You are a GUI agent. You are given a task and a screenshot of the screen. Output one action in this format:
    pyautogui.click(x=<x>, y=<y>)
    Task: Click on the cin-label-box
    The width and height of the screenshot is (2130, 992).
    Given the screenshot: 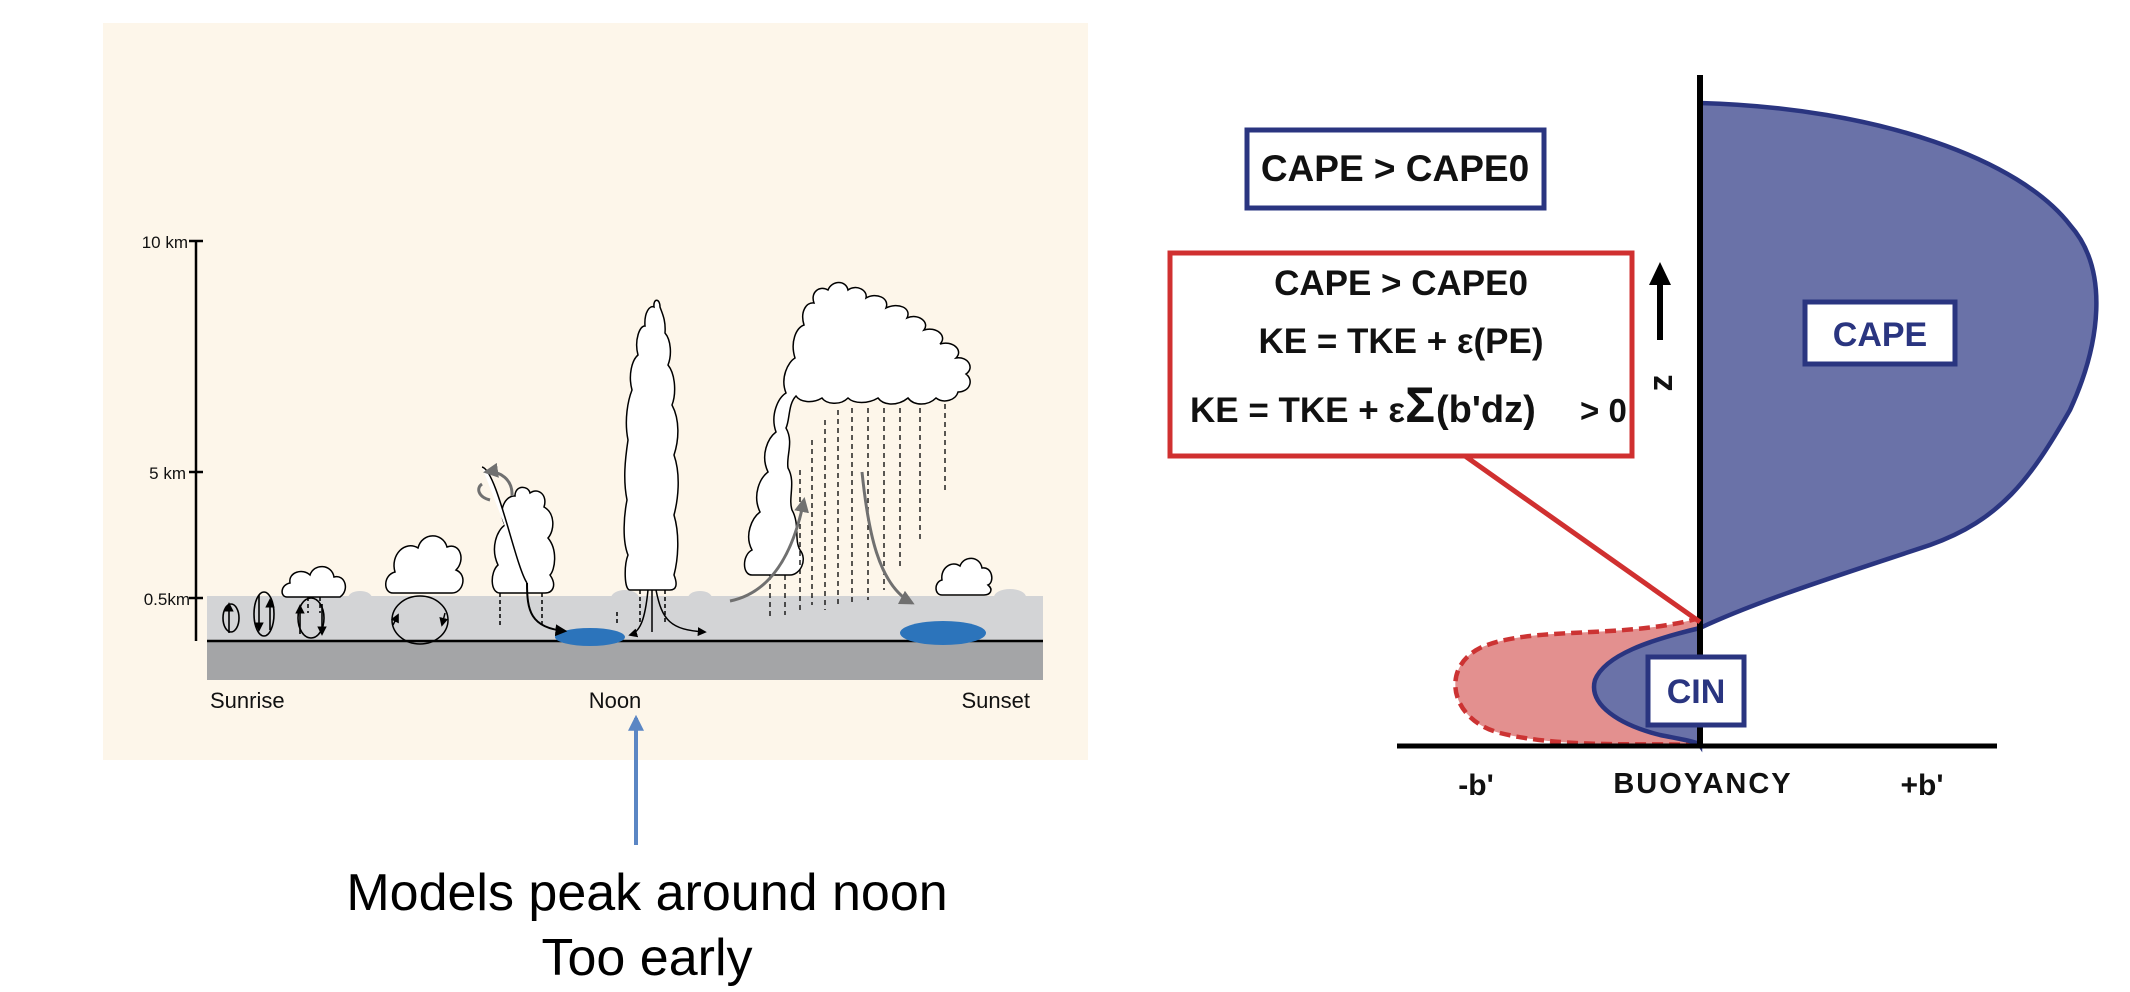 What is the action you would take?
    pyautogui.click(x=1696, y=691)
    